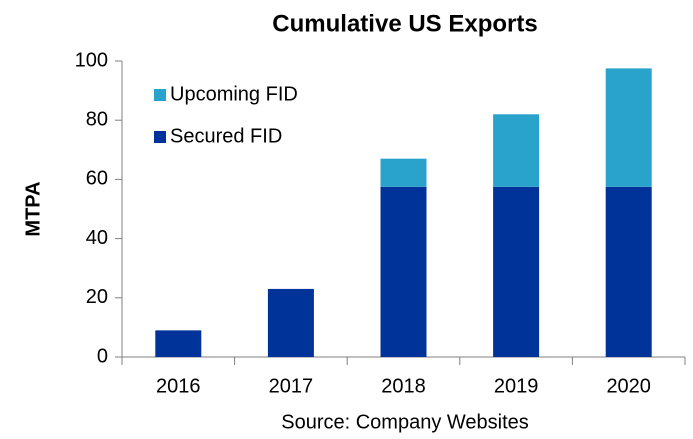  I want to click on y-tick-label: 60, so click(97, 179).